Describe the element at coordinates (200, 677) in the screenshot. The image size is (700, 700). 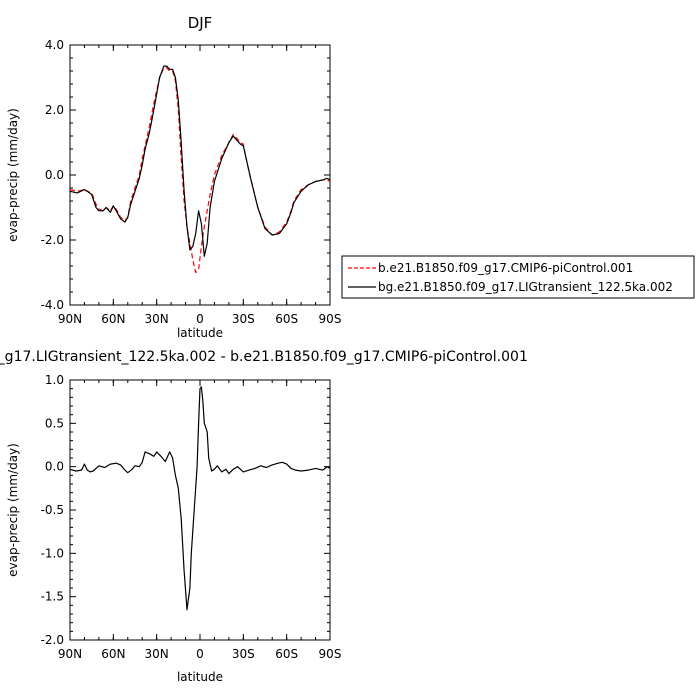
I see `bottom-panel-xlabel: latitude` at that location.